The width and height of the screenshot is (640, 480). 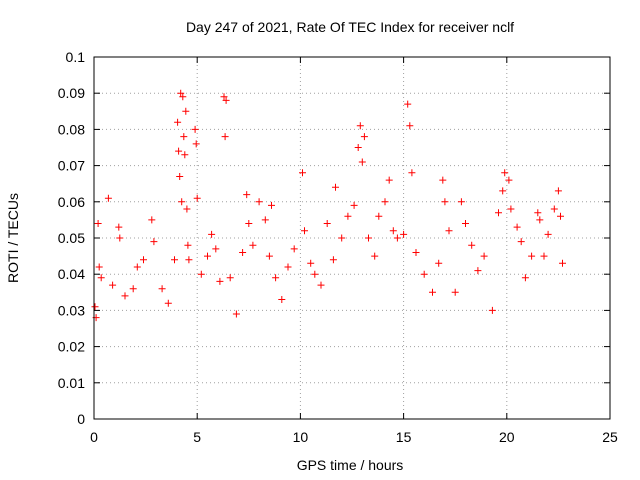 What do you see at coordinates (610, 437) in the screenshot?
I see `x-tick-label: 25` at bounding box center [610, 437].